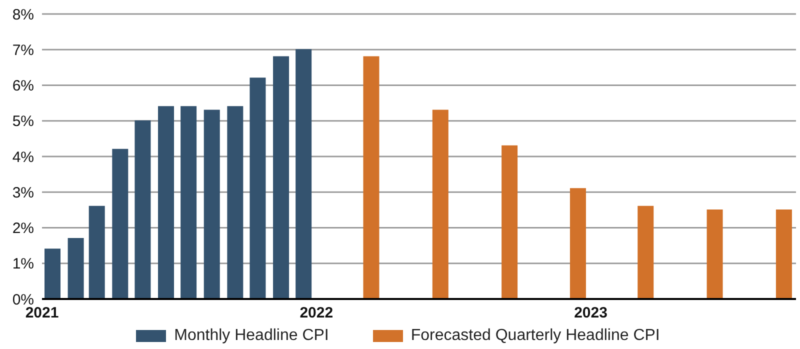 The height and width of the screenshot is (349, 800). What do you see at coordinates (591, 313) in the screenshot?
I see `x-tick-label: 2023` at bounding box center [591, 313].